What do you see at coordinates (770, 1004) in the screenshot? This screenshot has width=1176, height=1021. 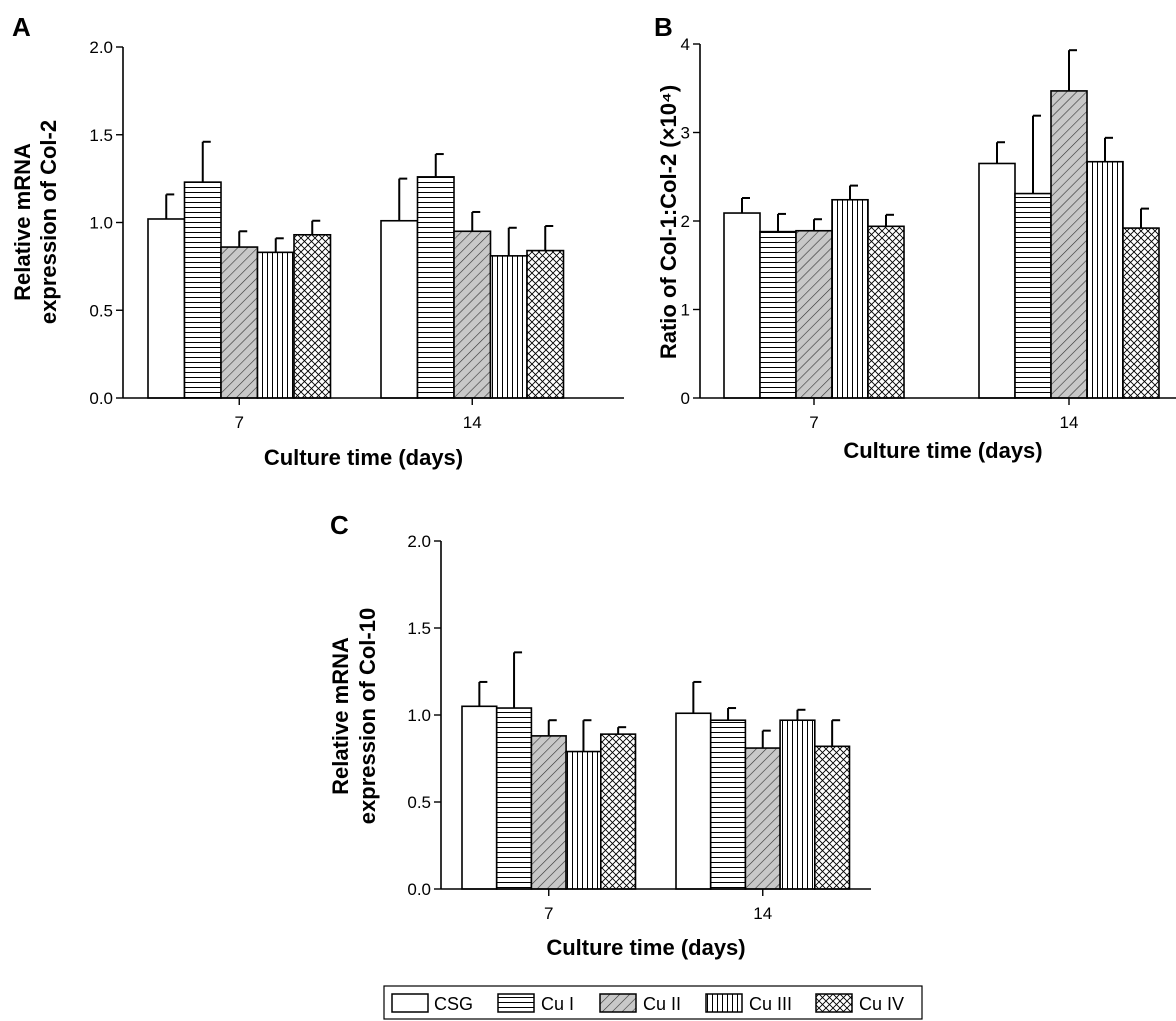 I see `legend-label-cu-iii: Cu III` at bounding box center [770, 1004].